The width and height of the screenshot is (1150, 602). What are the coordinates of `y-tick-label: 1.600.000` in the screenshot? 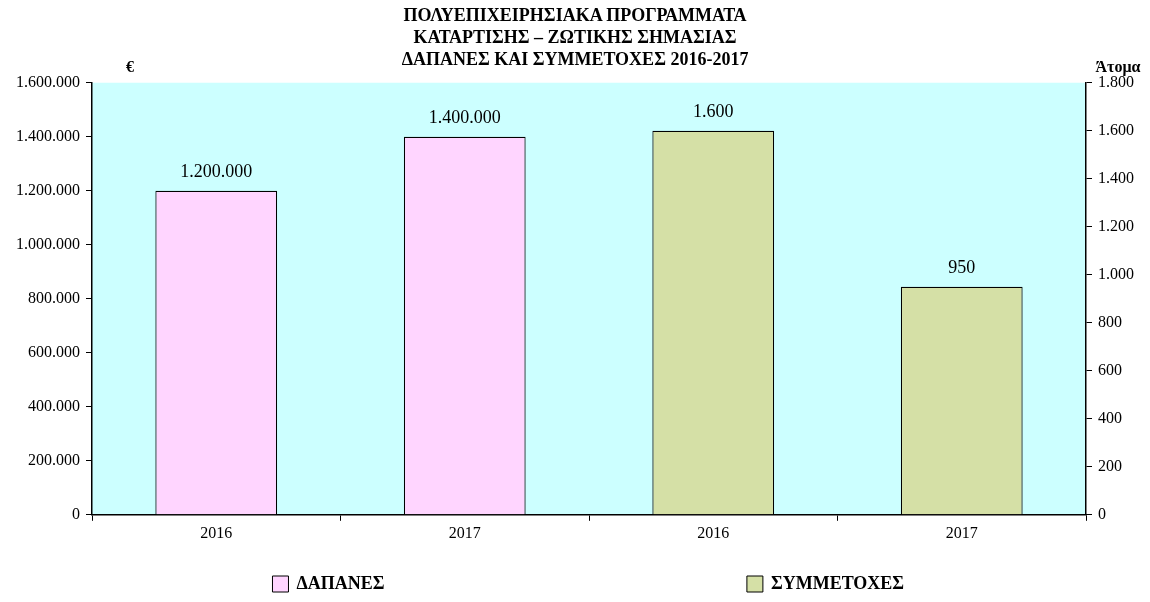 It's located at (48, 81).